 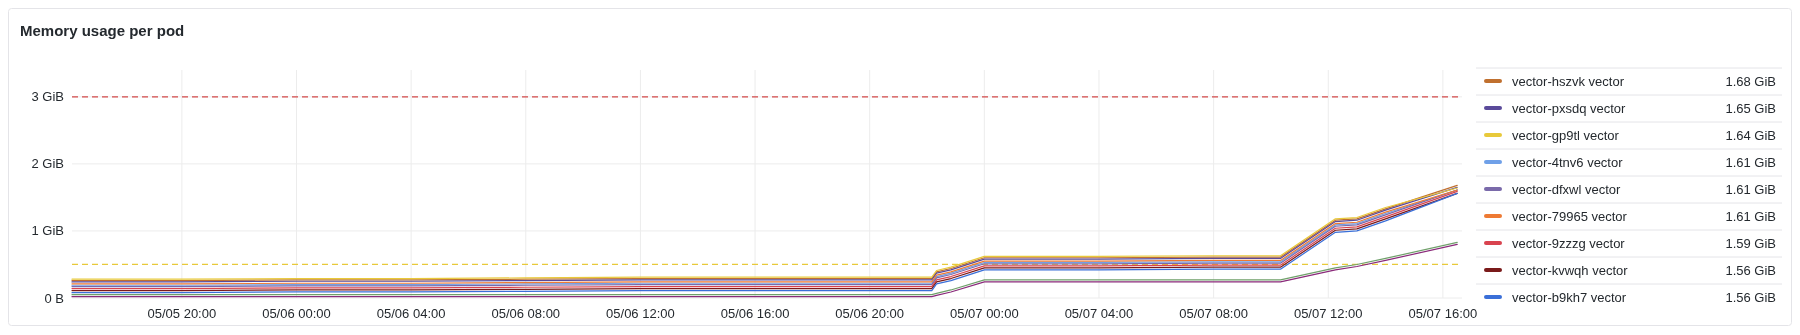 I want to click on text: 1.59 GiB, so click(x=1750, y=243).